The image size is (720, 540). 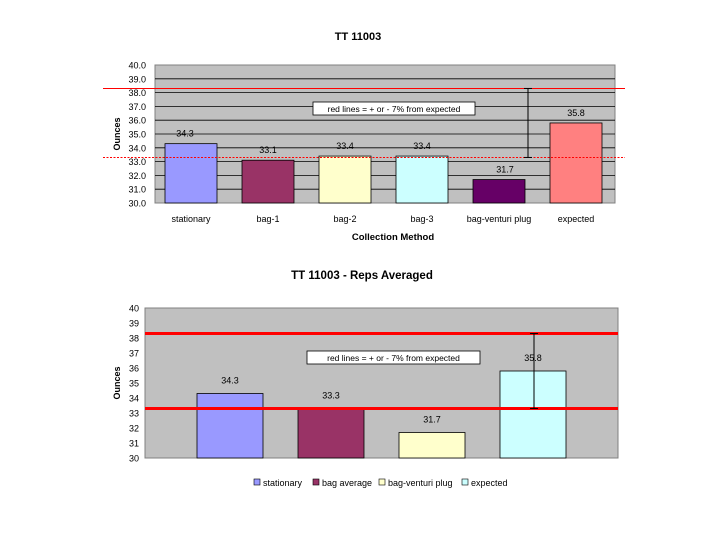 What do you see at coordinates (316, 482) in the screenshot?
I see `legend-swatch-bag-average` at bounding box center [316, 482].